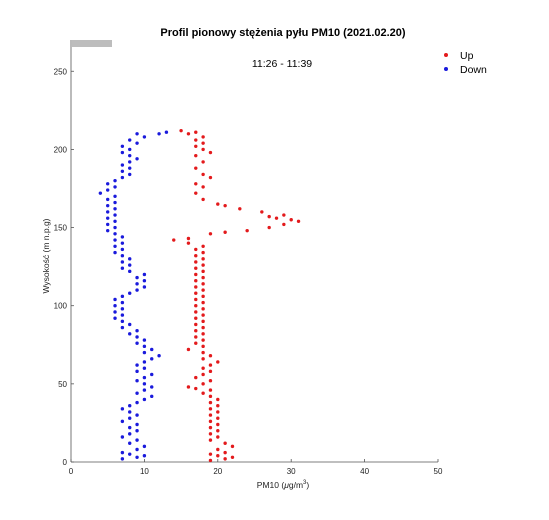 This screenshot has width=549, height=520. What do you see at coordinates (92, 43) in the screenshot?
I see `toolbar-grip` at bounding box center [92, 43].